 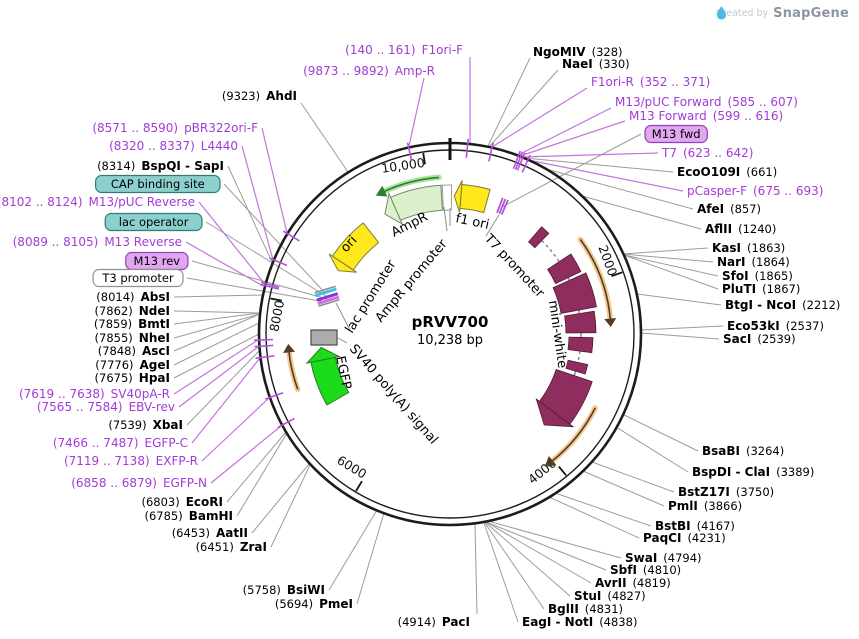 What do you see at coordinates (131, 461) in the screenshot?
I see `site-label-exfp-r: (7119 .. 7138) EXFP-R` at bounding box center [131, 461].